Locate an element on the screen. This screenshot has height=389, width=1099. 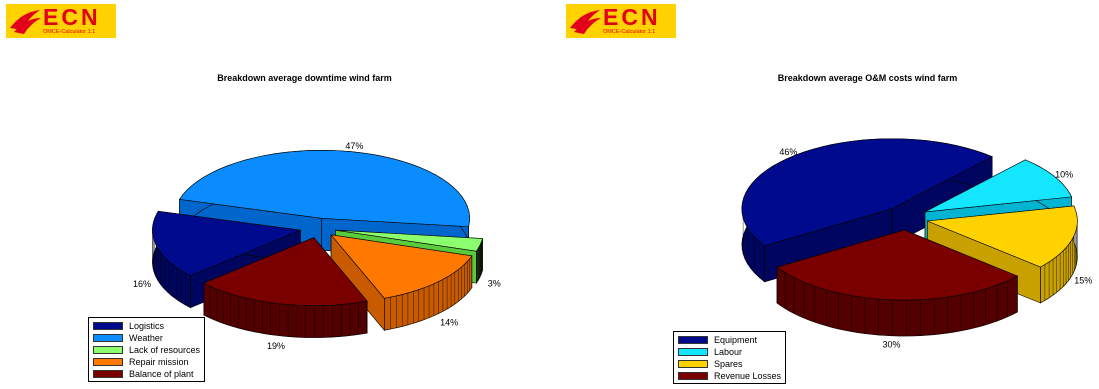
legend-label: Repair mission is located at coordinates (159, 362).